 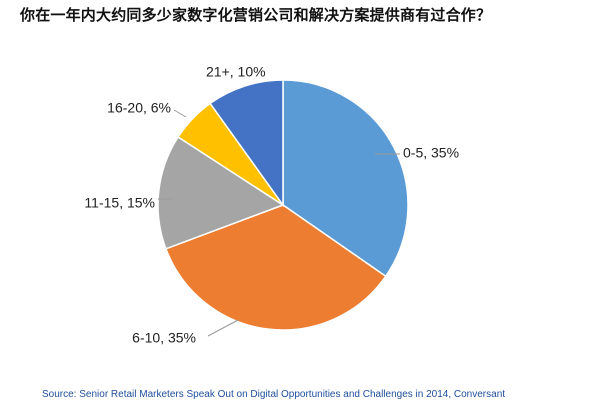 What do you see at coordinates (256, 15) in the screenshot?
I see `chart-title: 你在一年内大约同多少家数字化营销公司和解决方案提供商有过合作？` at bounding box center [256, 15].